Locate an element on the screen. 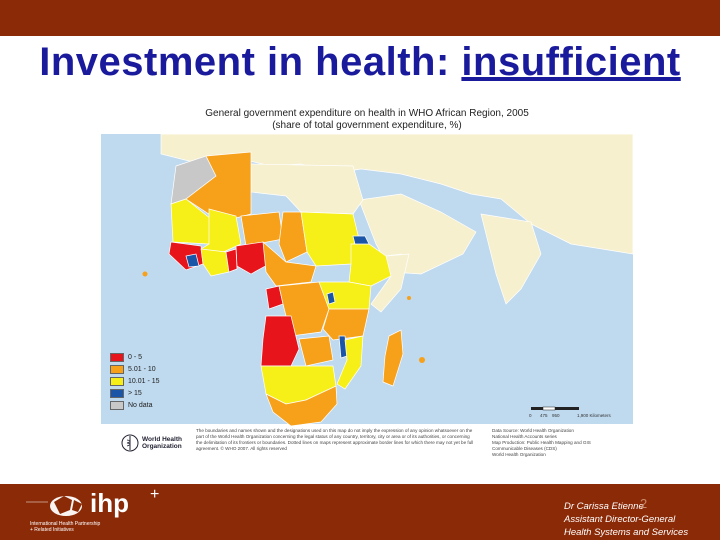  legend-item: > 15 is located at coordinates (143, 393).